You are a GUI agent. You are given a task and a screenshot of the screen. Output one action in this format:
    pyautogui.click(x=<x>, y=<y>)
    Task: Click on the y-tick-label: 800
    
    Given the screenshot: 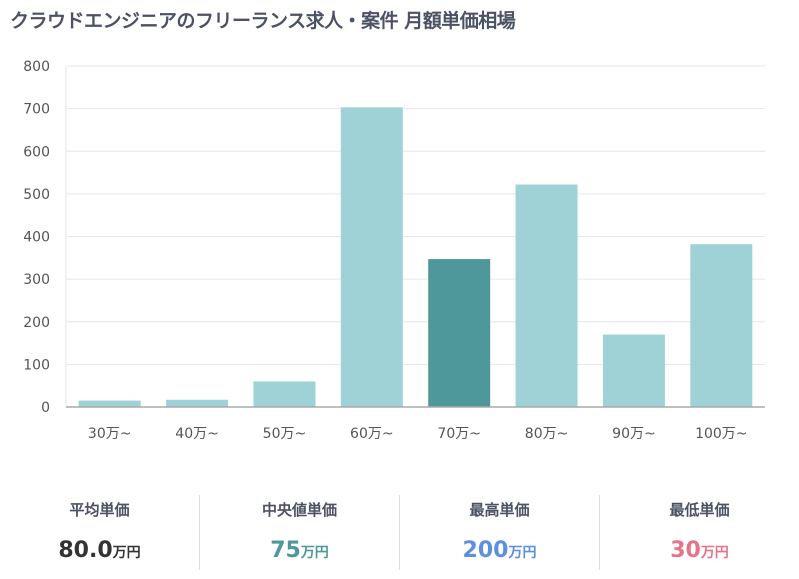 What is the action you would take?
    pyautogui.click(x=36, y=67)
    